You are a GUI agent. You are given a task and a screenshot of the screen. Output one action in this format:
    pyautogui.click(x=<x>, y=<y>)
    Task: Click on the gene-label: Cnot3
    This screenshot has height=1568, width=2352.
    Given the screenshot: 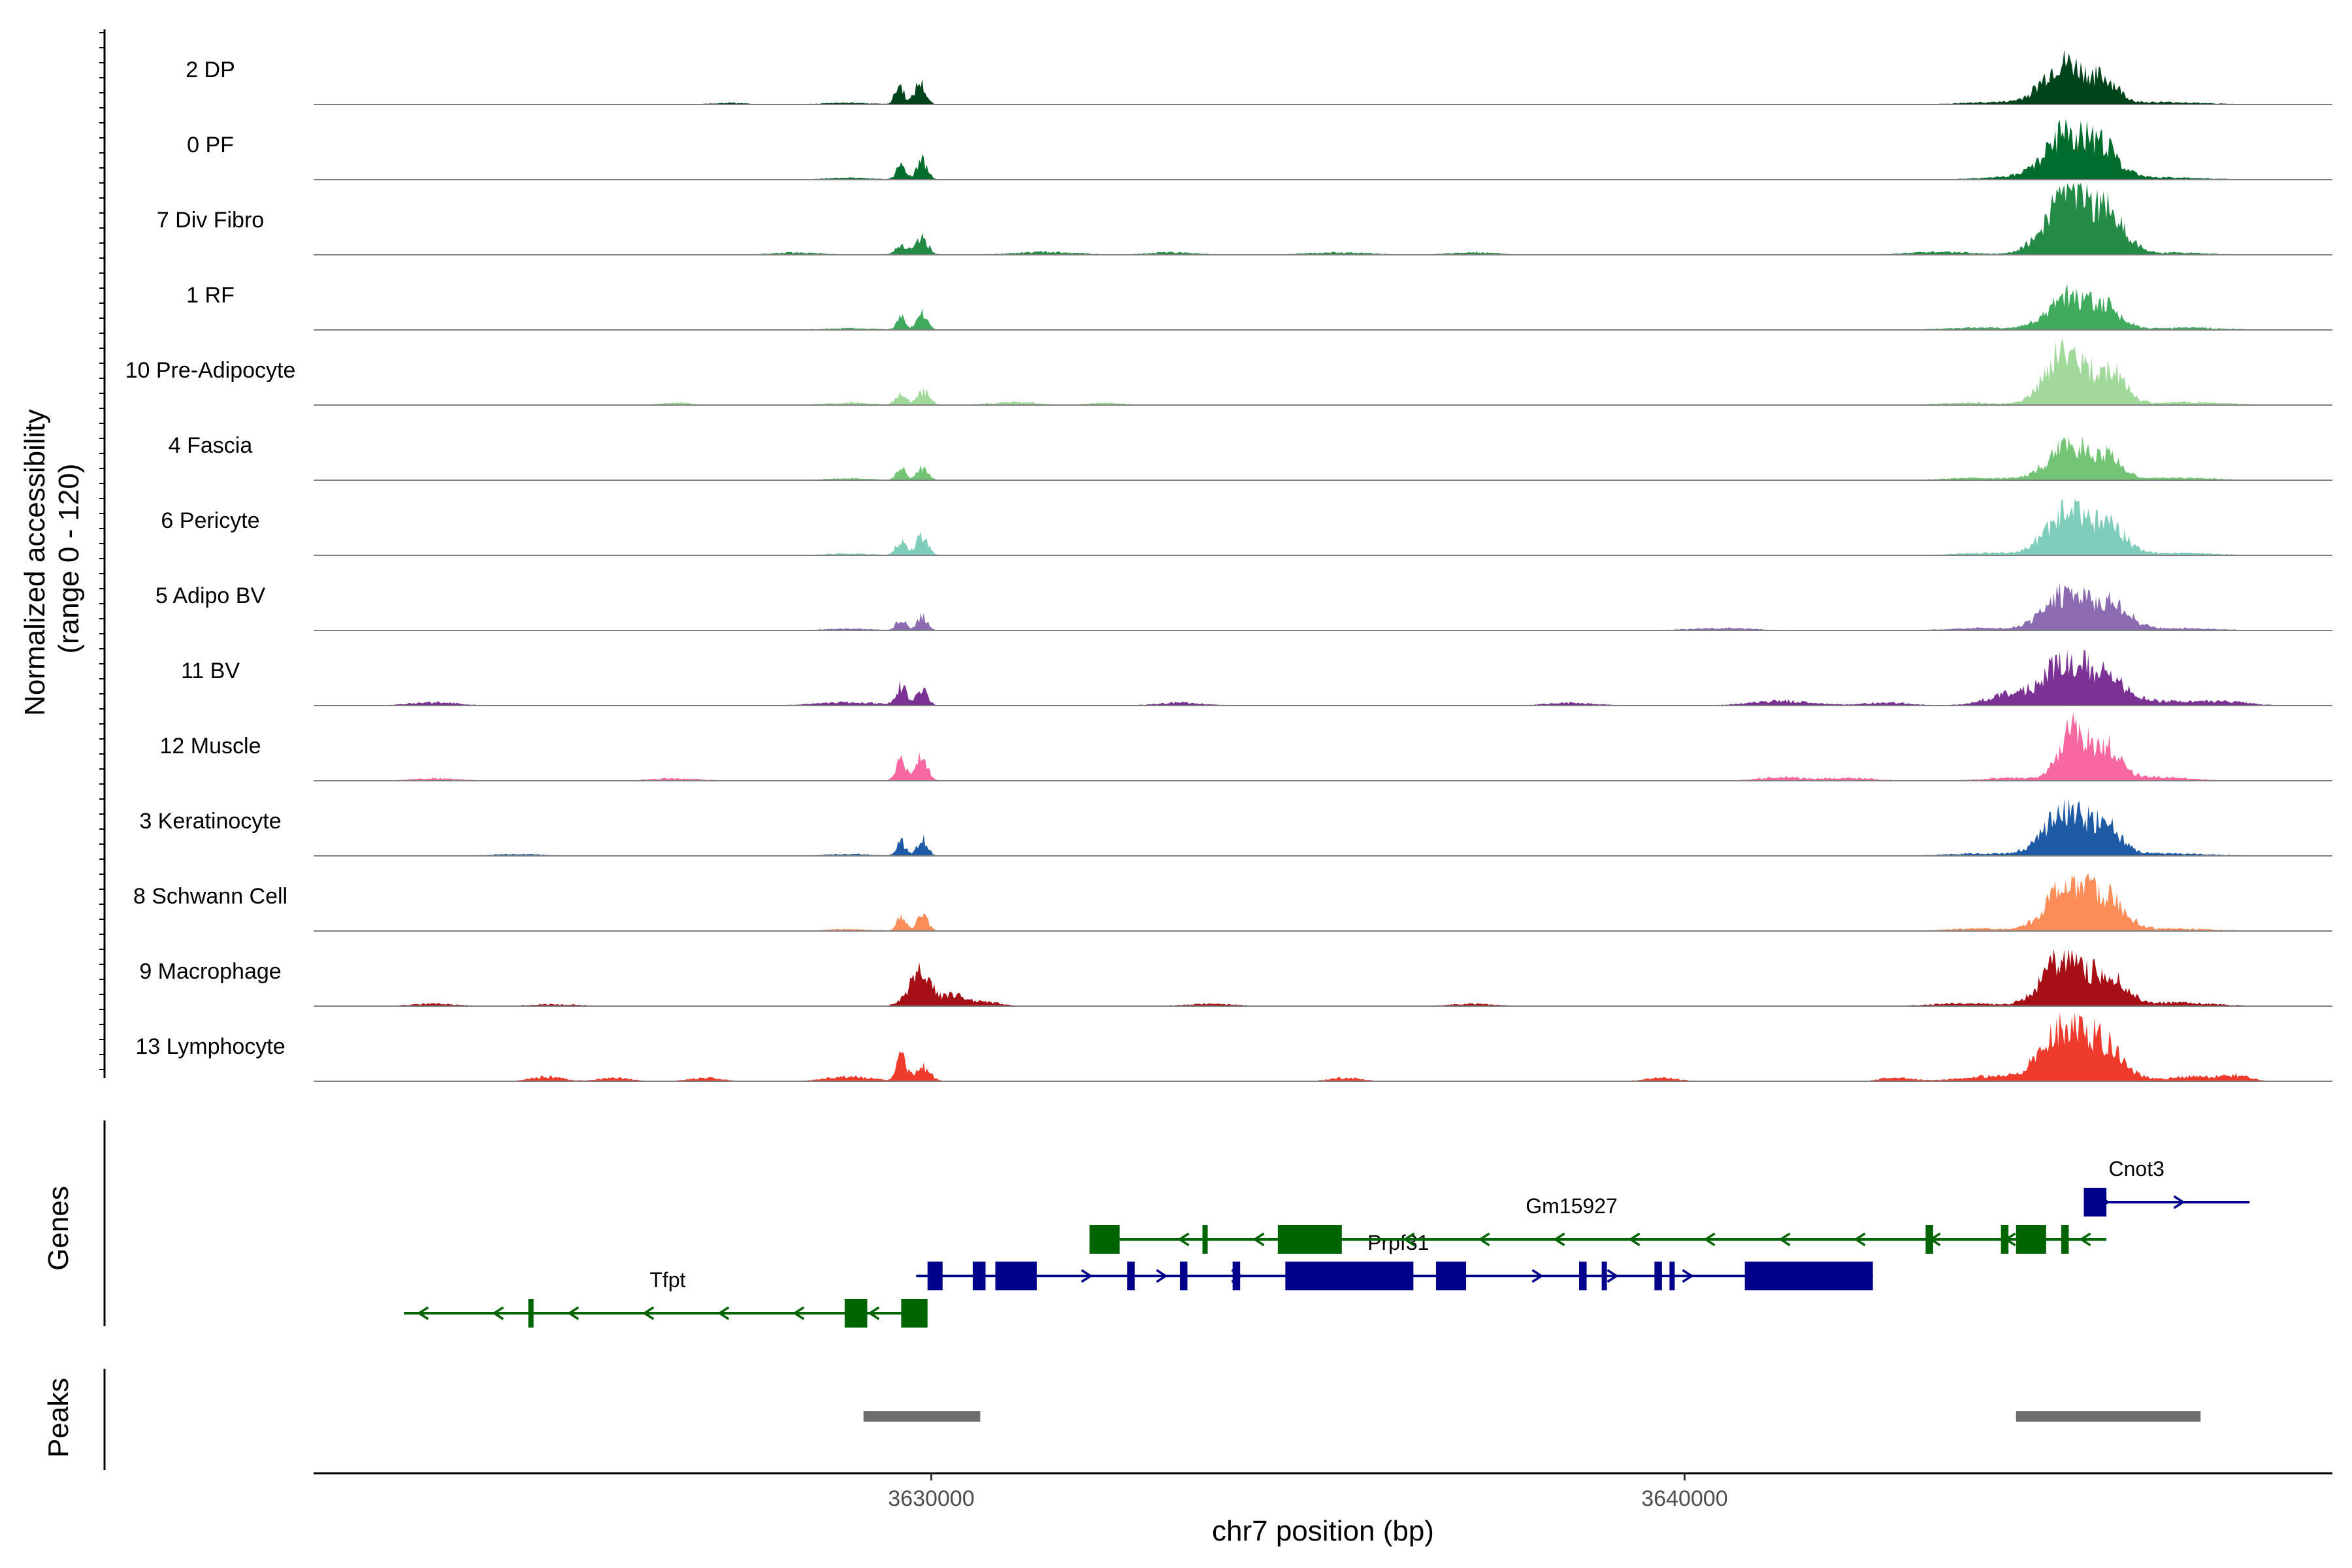 What is the action you would take?
    pyautogui.click(x=2136, y=1169)
    